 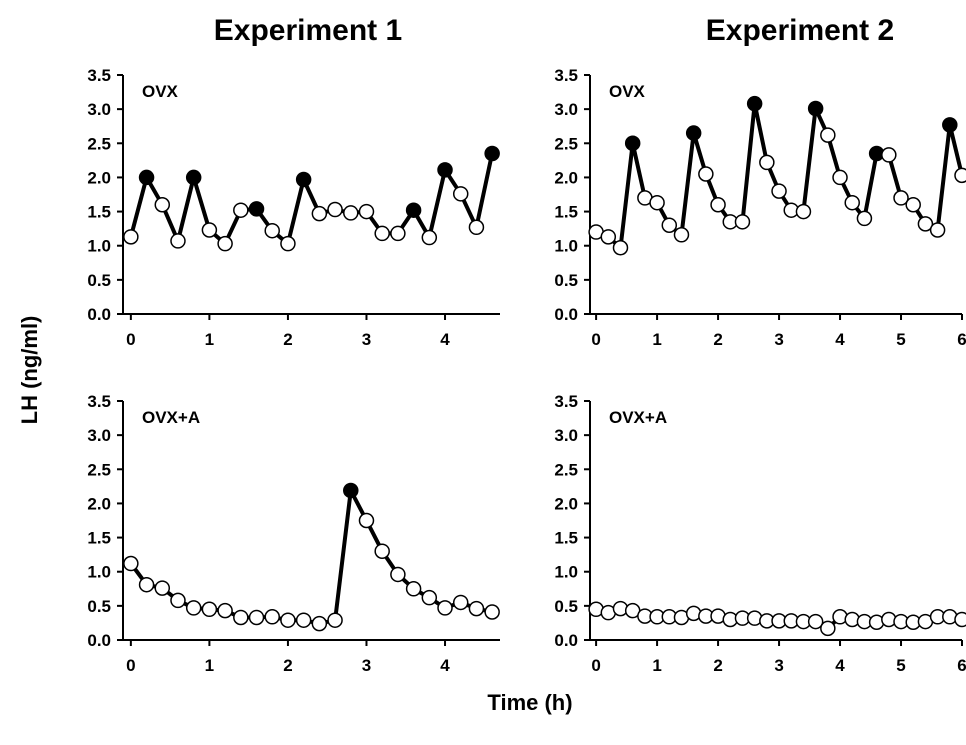 What do you see at coordinates (445, 665) in the screenshot?
I see `x-tick-label: 4` at bounding box center [445, 665].